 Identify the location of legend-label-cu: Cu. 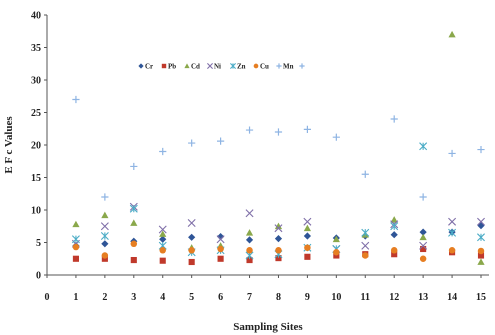
(264, 67).